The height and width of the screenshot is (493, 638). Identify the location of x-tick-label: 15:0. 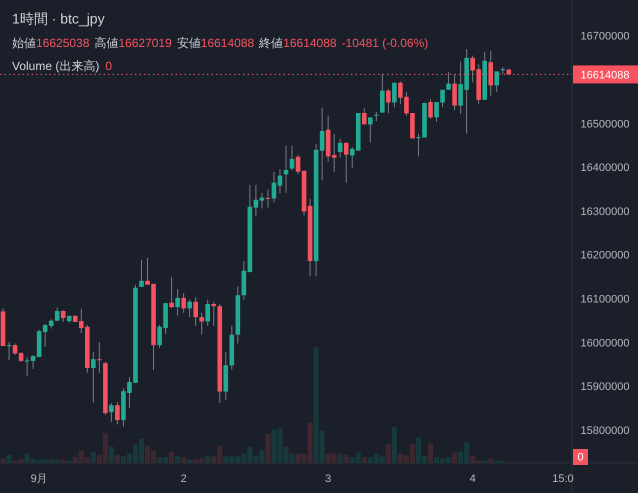
(563, 478).